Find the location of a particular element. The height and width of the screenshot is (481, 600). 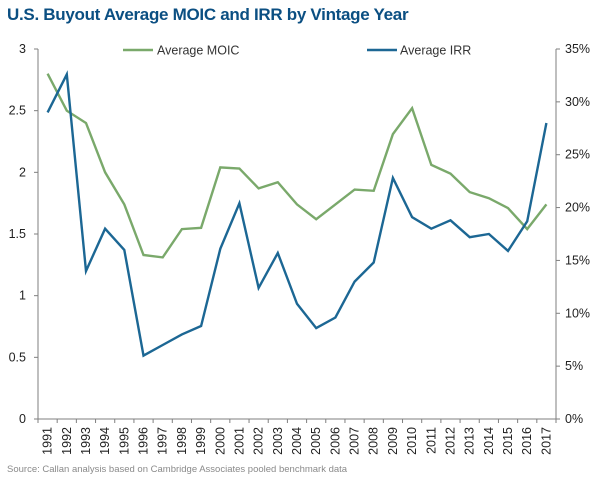

x-tick-label: 1998 is located at coordinates (182, 441).